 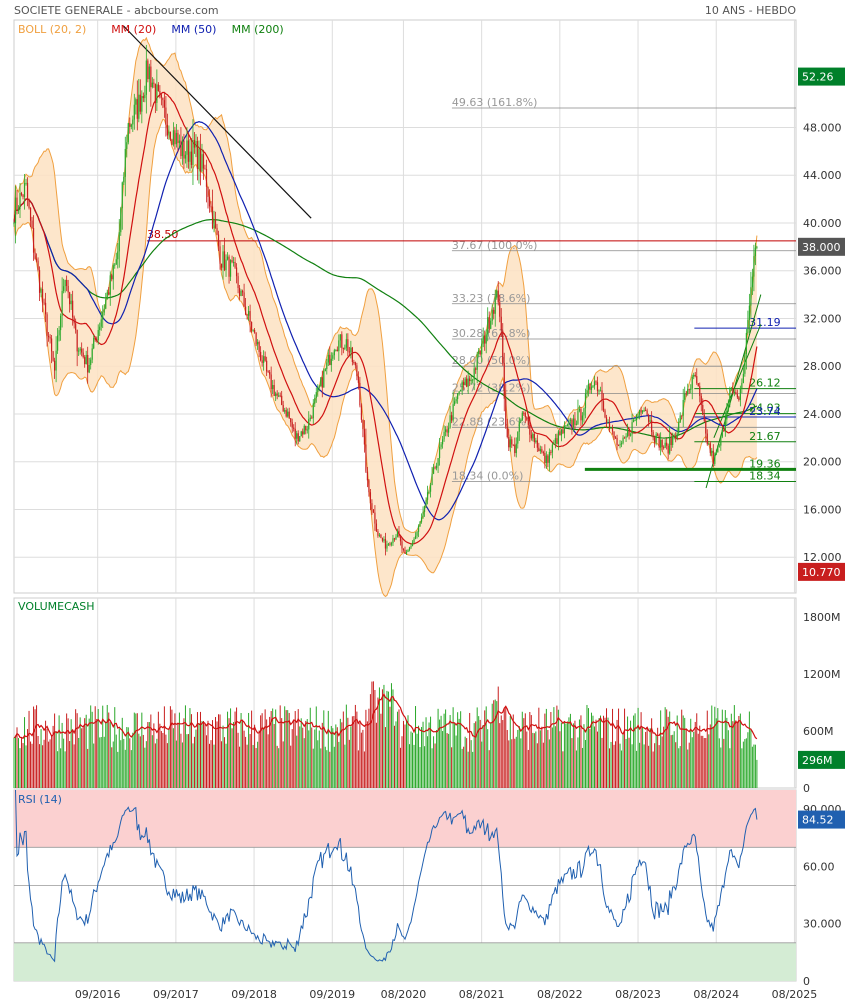 I want to click on price-axis-tick: 36.000, so click(x=822, y=271).